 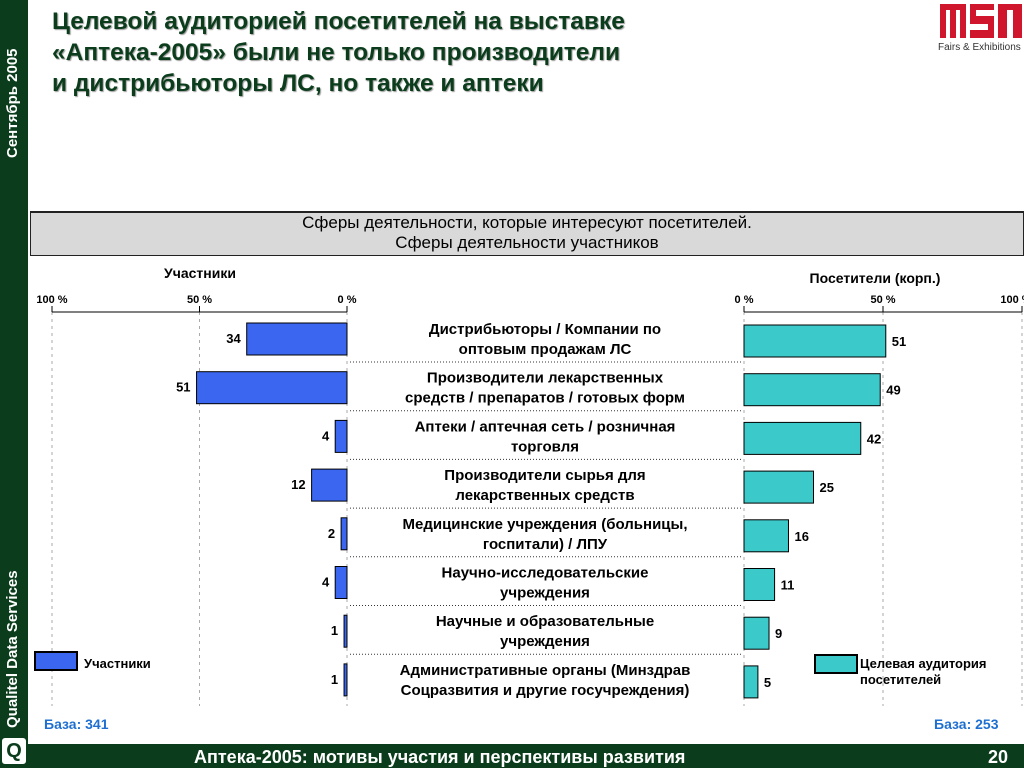 I want to click on legend-label-visitors-line: Целевая аудитория, so click(x=923, y=663).